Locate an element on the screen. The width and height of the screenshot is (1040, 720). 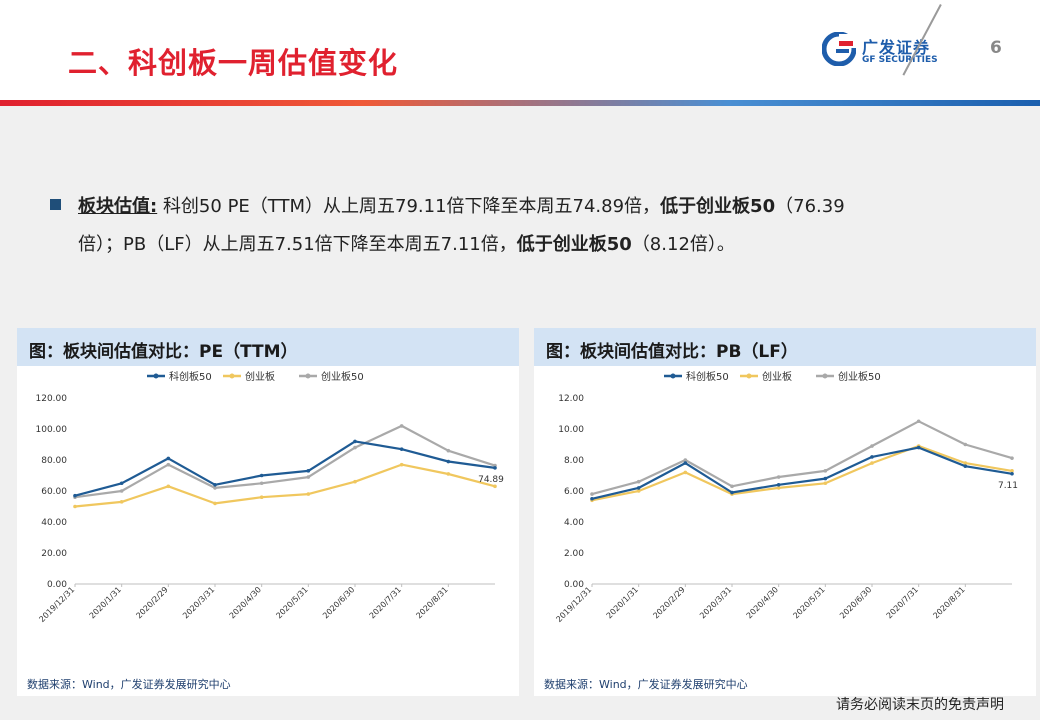
y-tick-label: 100.00 is located at coordinates (52, 430).